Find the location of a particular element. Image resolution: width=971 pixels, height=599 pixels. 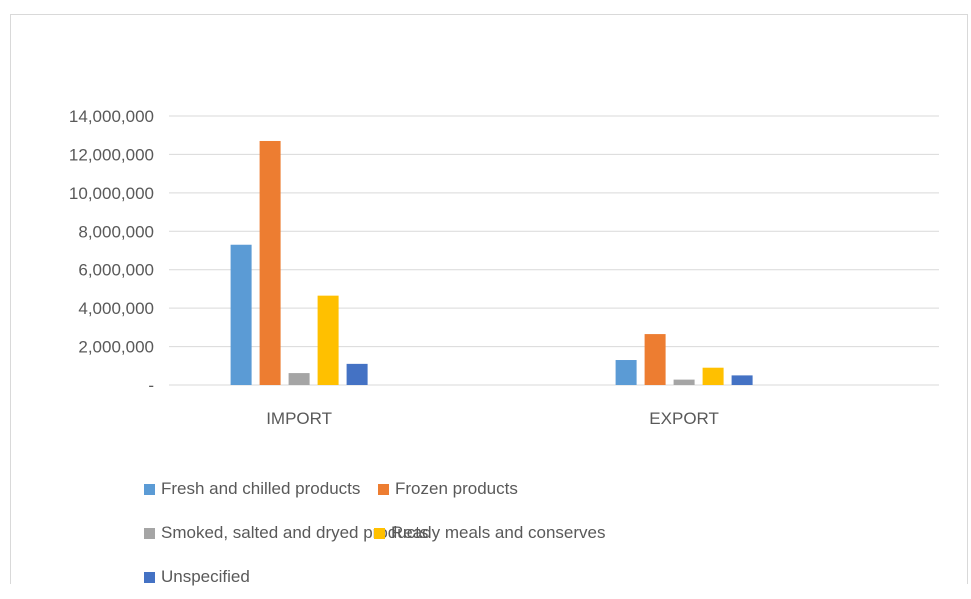

legend-label: Smoked, salted and dryed products is located at coordinates (295, 532).